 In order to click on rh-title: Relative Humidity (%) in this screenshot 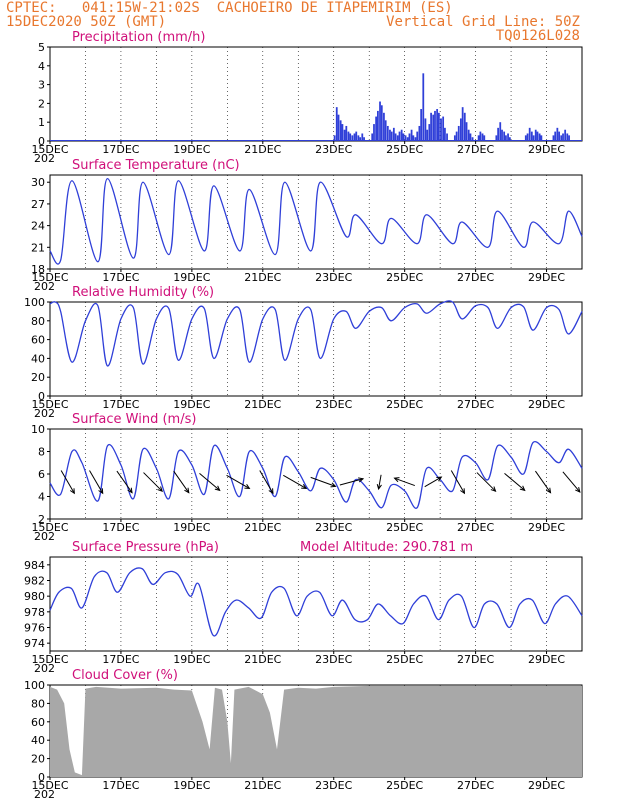, I will do `click(143, 292)`.